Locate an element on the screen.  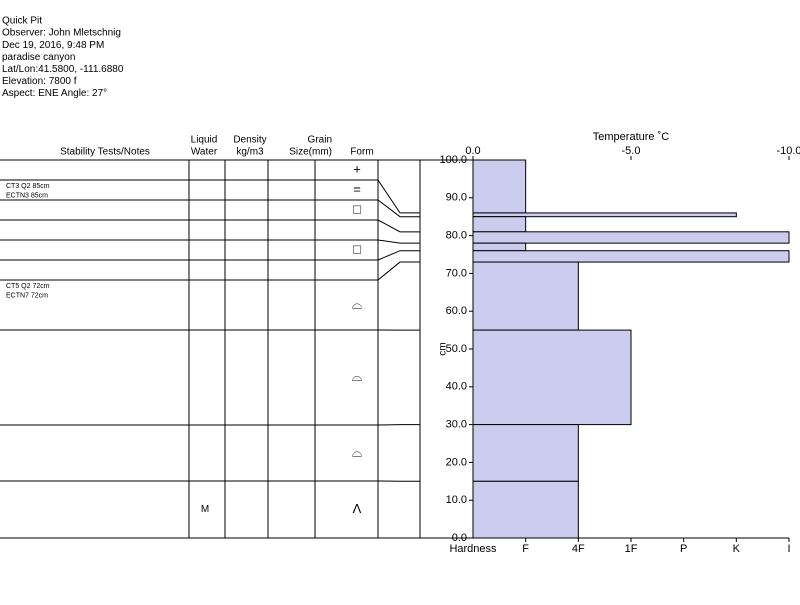
column-header: Grain is located at coordinates (320, 140).